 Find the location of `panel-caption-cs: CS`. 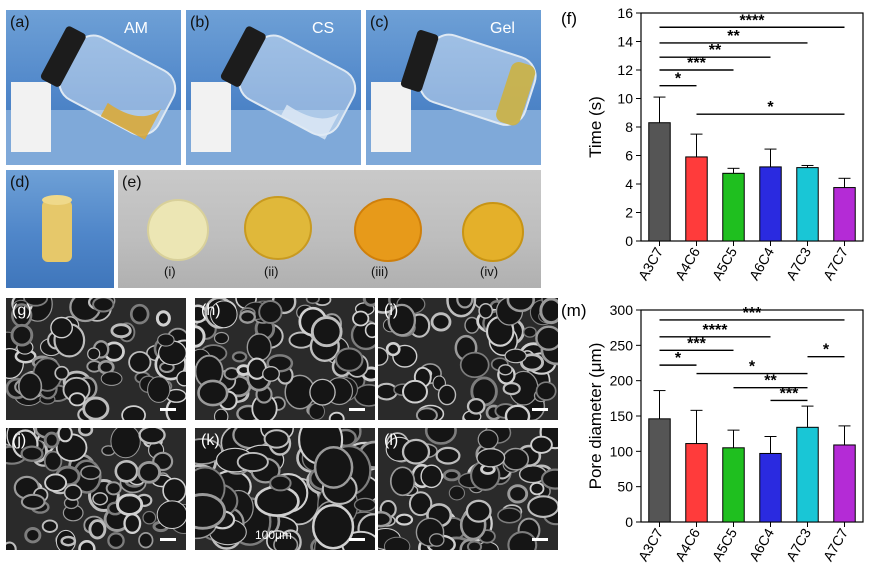

panel-caption-cs: CS is located at coordinates (323, 28).